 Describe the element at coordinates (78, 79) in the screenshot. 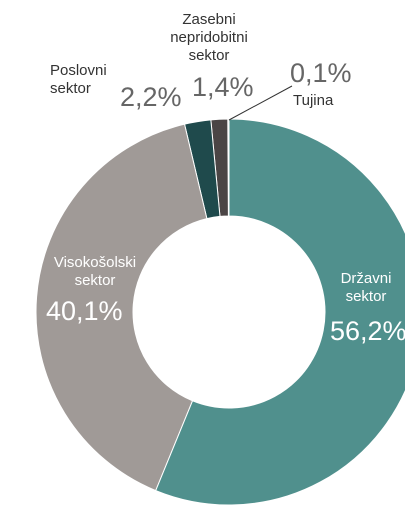

I see `category-label: Poslovni sektor` at that location.